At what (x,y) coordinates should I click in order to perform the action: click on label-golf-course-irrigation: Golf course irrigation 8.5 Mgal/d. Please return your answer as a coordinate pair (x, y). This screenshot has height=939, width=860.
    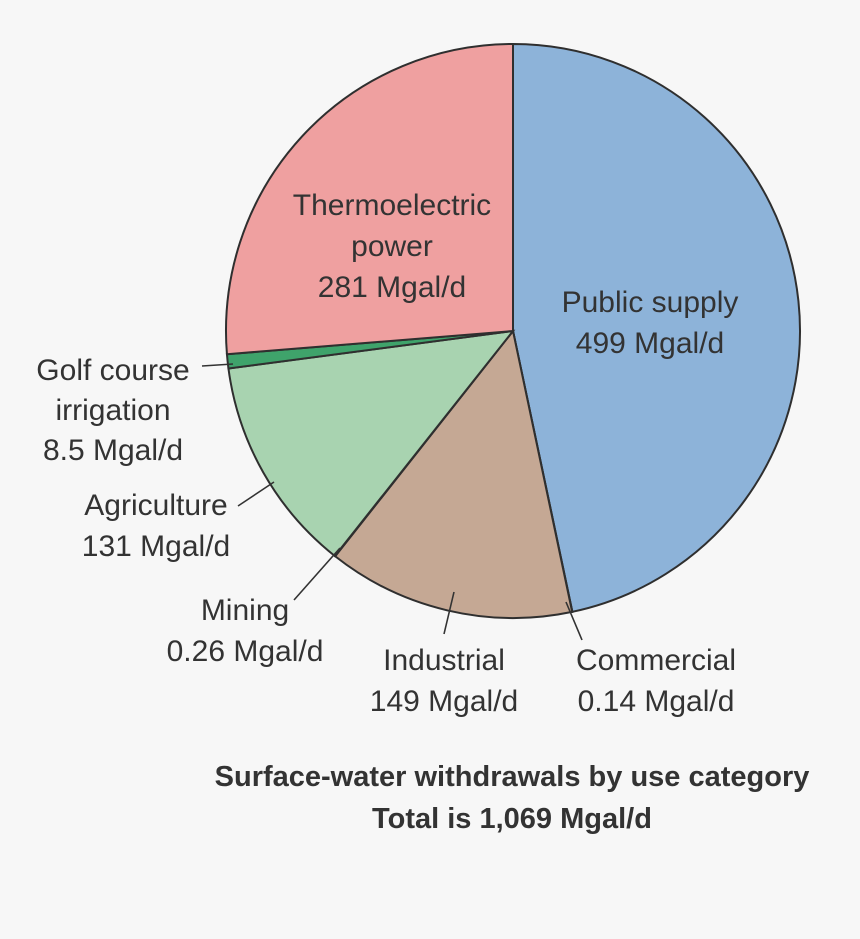
    Looking at the image, I should click on (112, 410).